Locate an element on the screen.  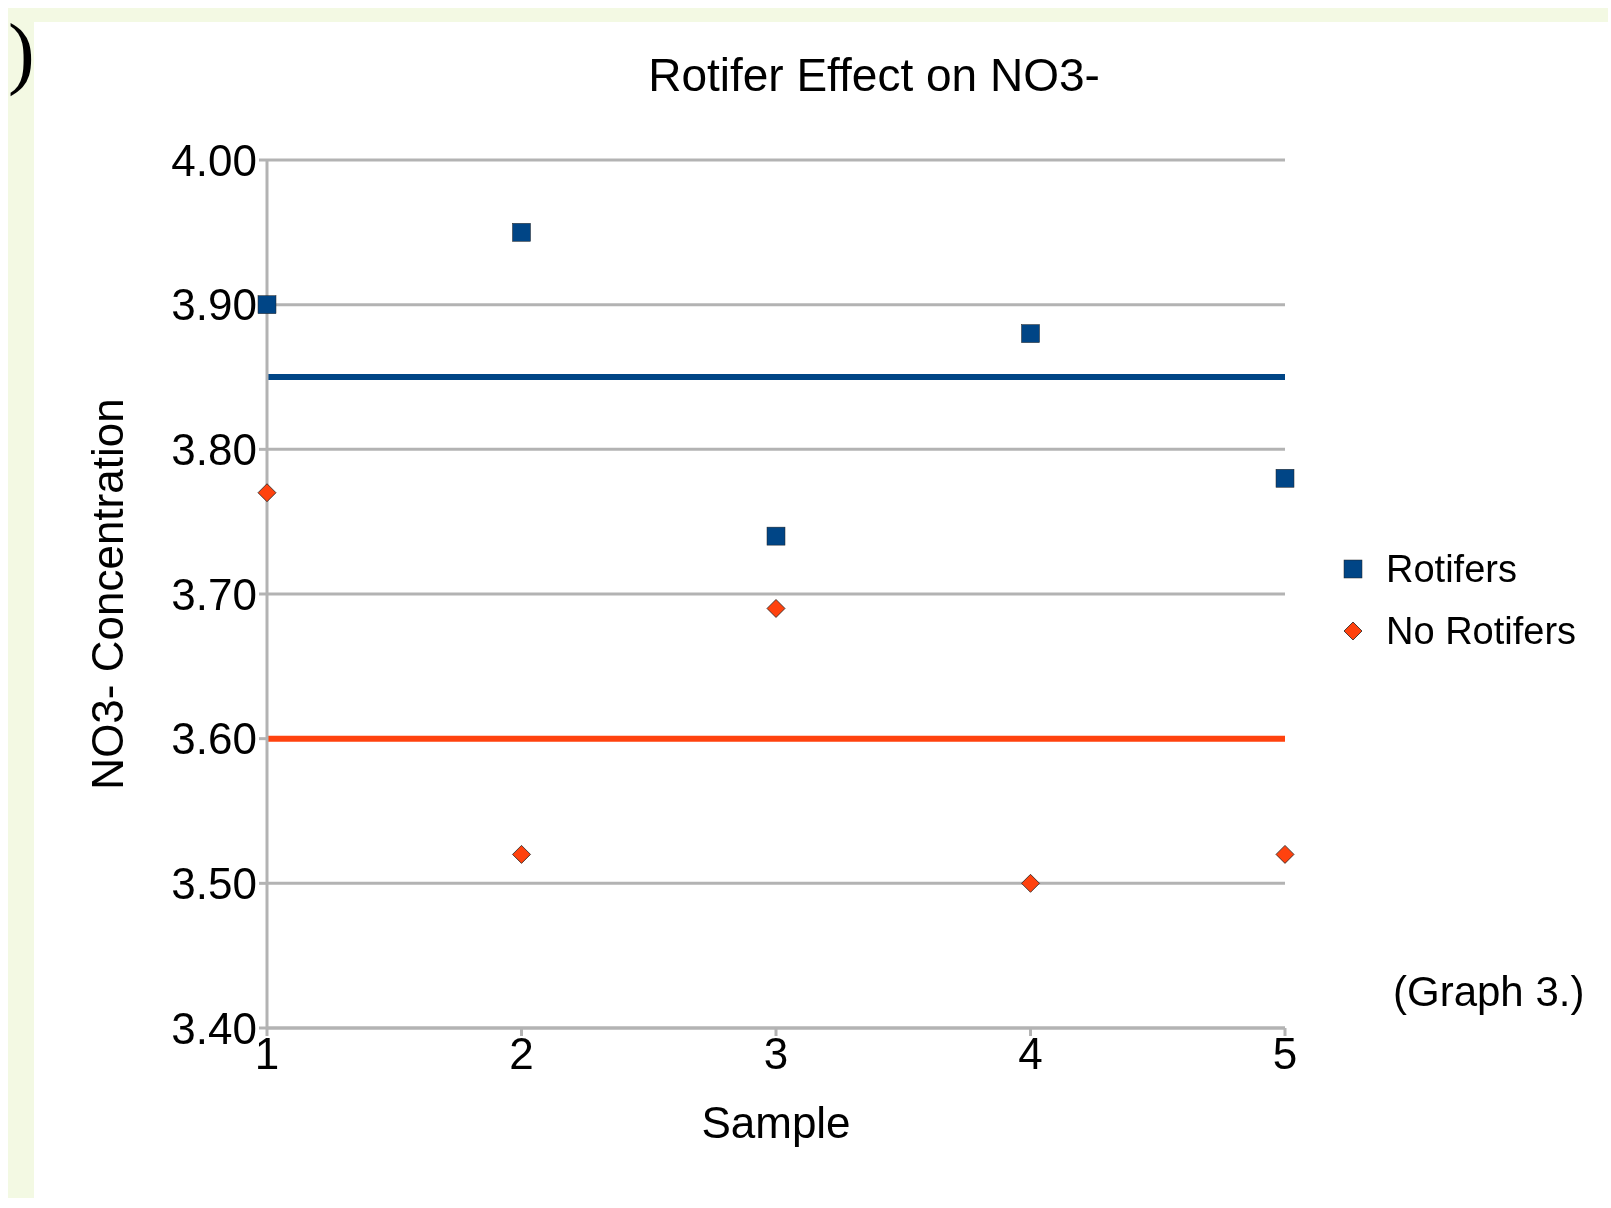
y-tick-label: 3.50 is located at coordinates (214, 883).